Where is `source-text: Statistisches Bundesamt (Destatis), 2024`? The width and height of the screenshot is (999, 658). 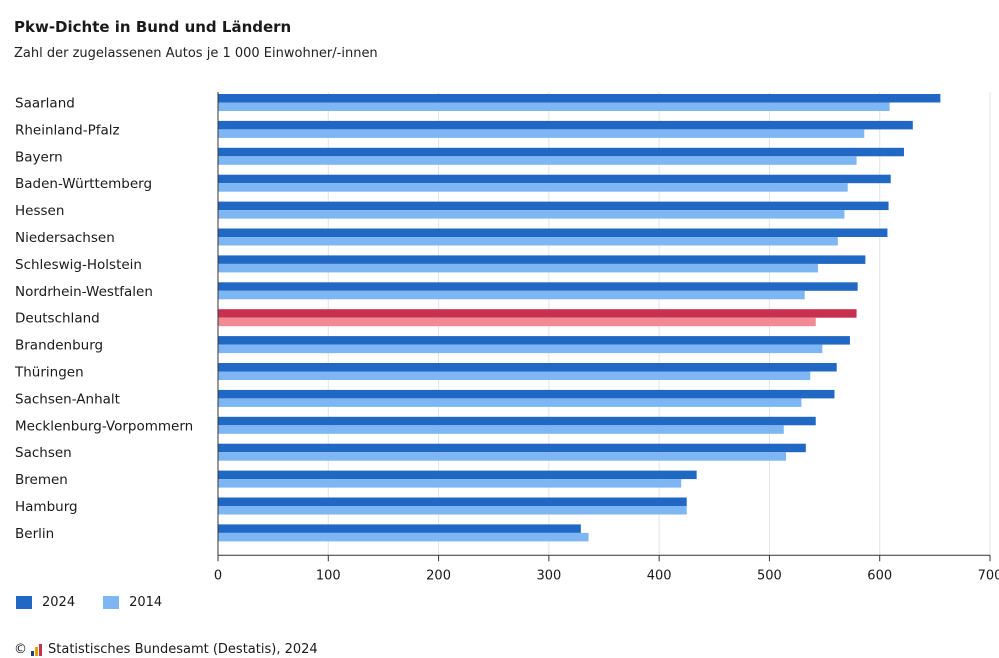
source-text: Statistisches Bundesamt (Destatis), 2024 is located at coordinates (183, 649).